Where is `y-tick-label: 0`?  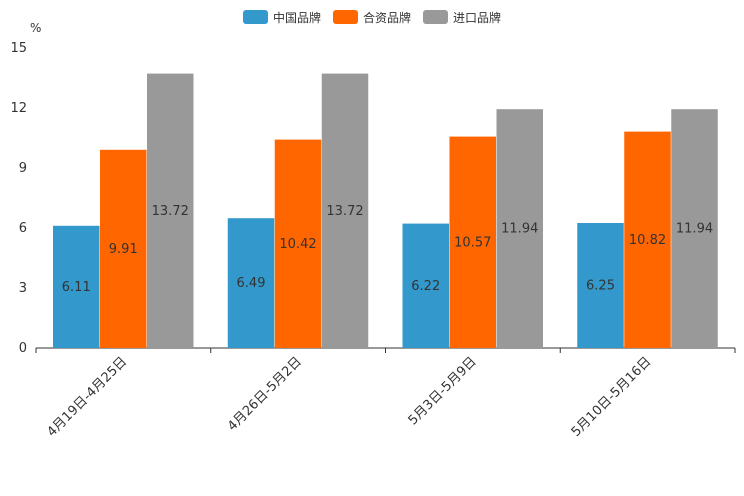
y-tick-label: 0 is located at coordinates (23, 348).